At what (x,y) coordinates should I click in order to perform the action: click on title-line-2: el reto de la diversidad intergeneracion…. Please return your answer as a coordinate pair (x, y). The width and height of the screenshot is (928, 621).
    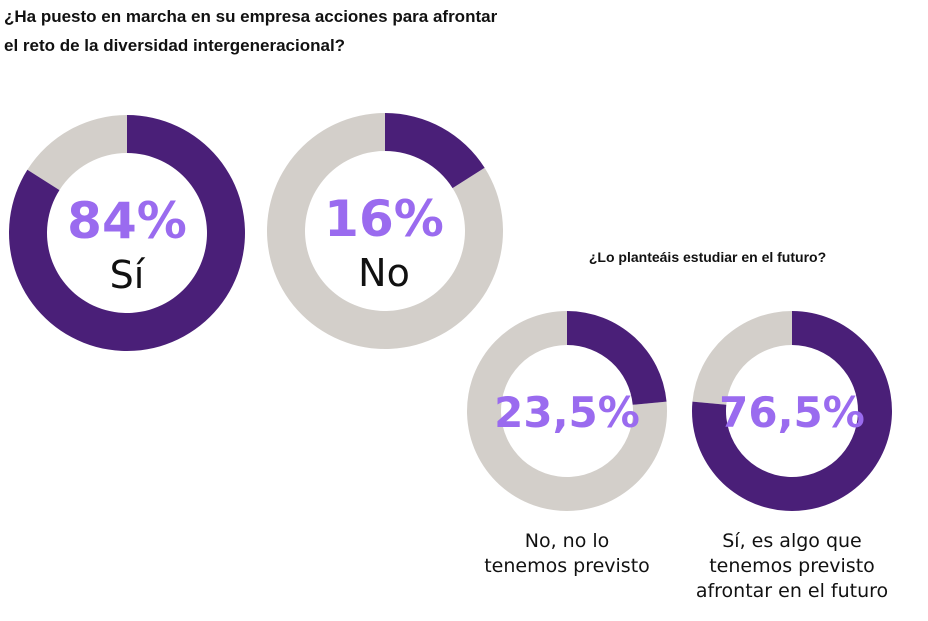
    Looking at the image, I should click on (175, 45).